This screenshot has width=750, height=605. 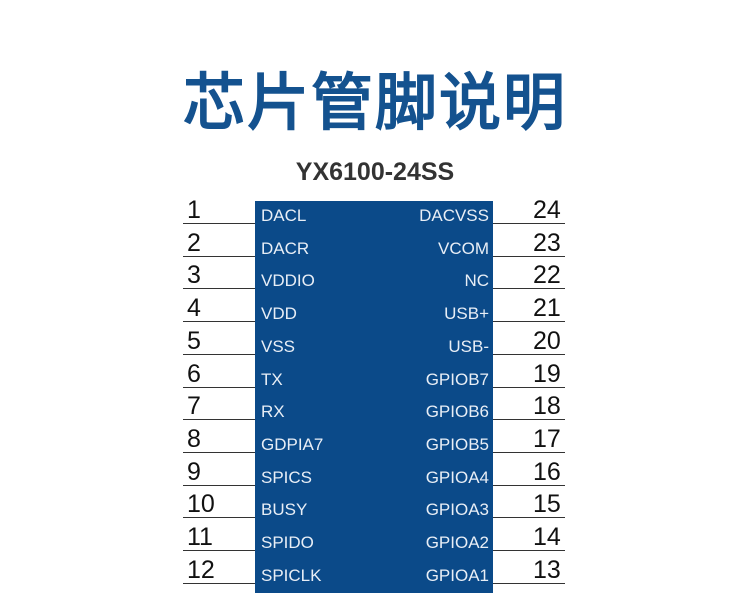 I want to click on pin-label-left: RX, so click(x=273, y=412).